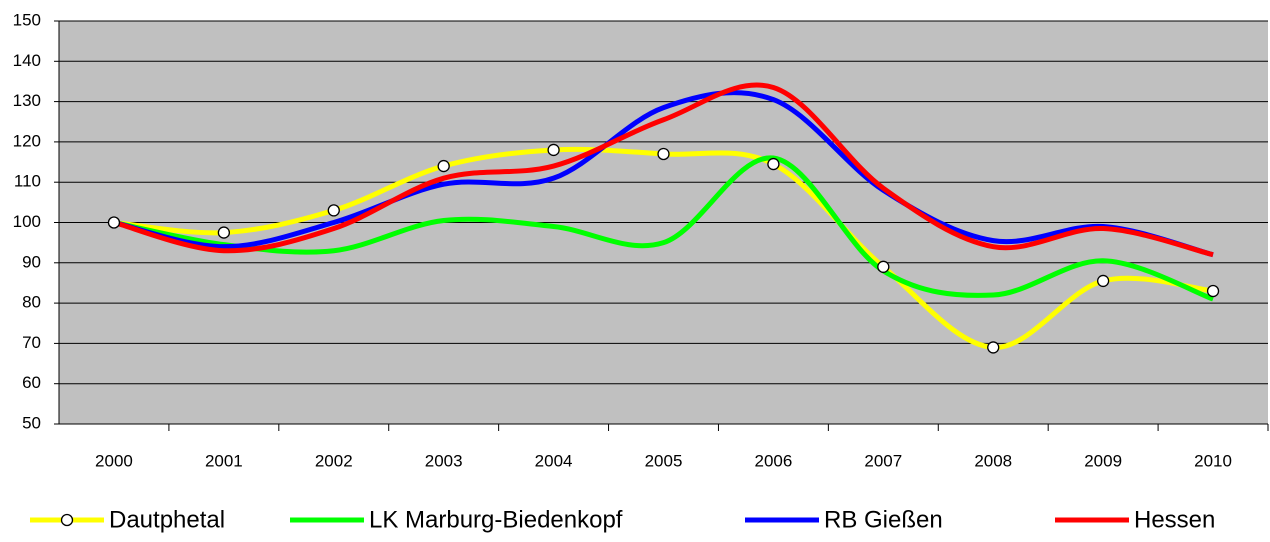 The image size is (1270, 542). Describe the element at coordinates (67, 520) in the screenshot. I see `legend-marker` at that location.